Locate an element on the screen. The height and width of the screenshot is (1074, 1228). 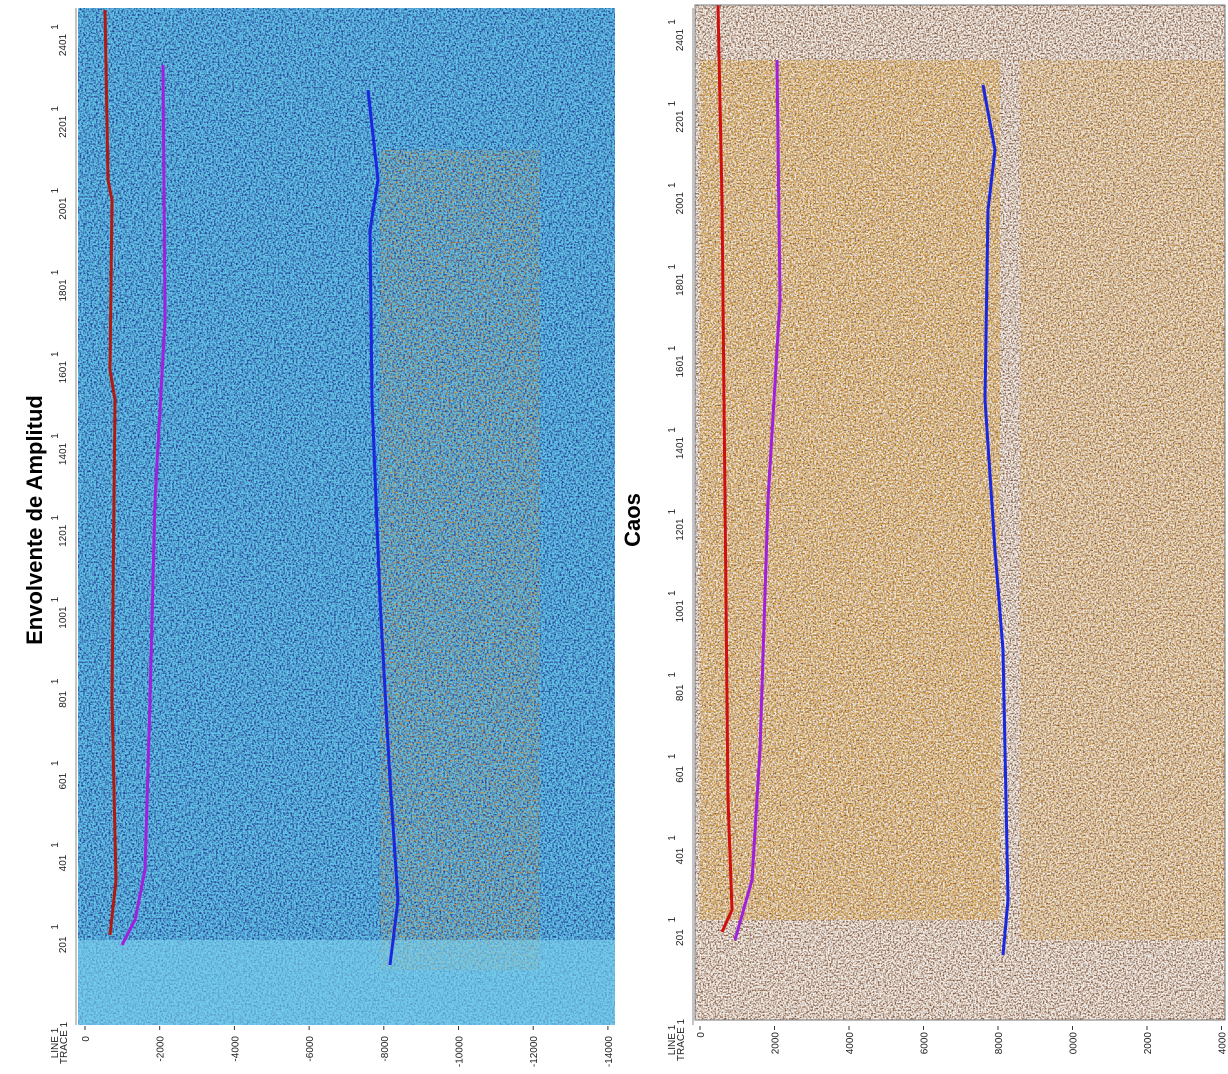
x-tick-label: 0000 is located at coordinates (1074, 1043).